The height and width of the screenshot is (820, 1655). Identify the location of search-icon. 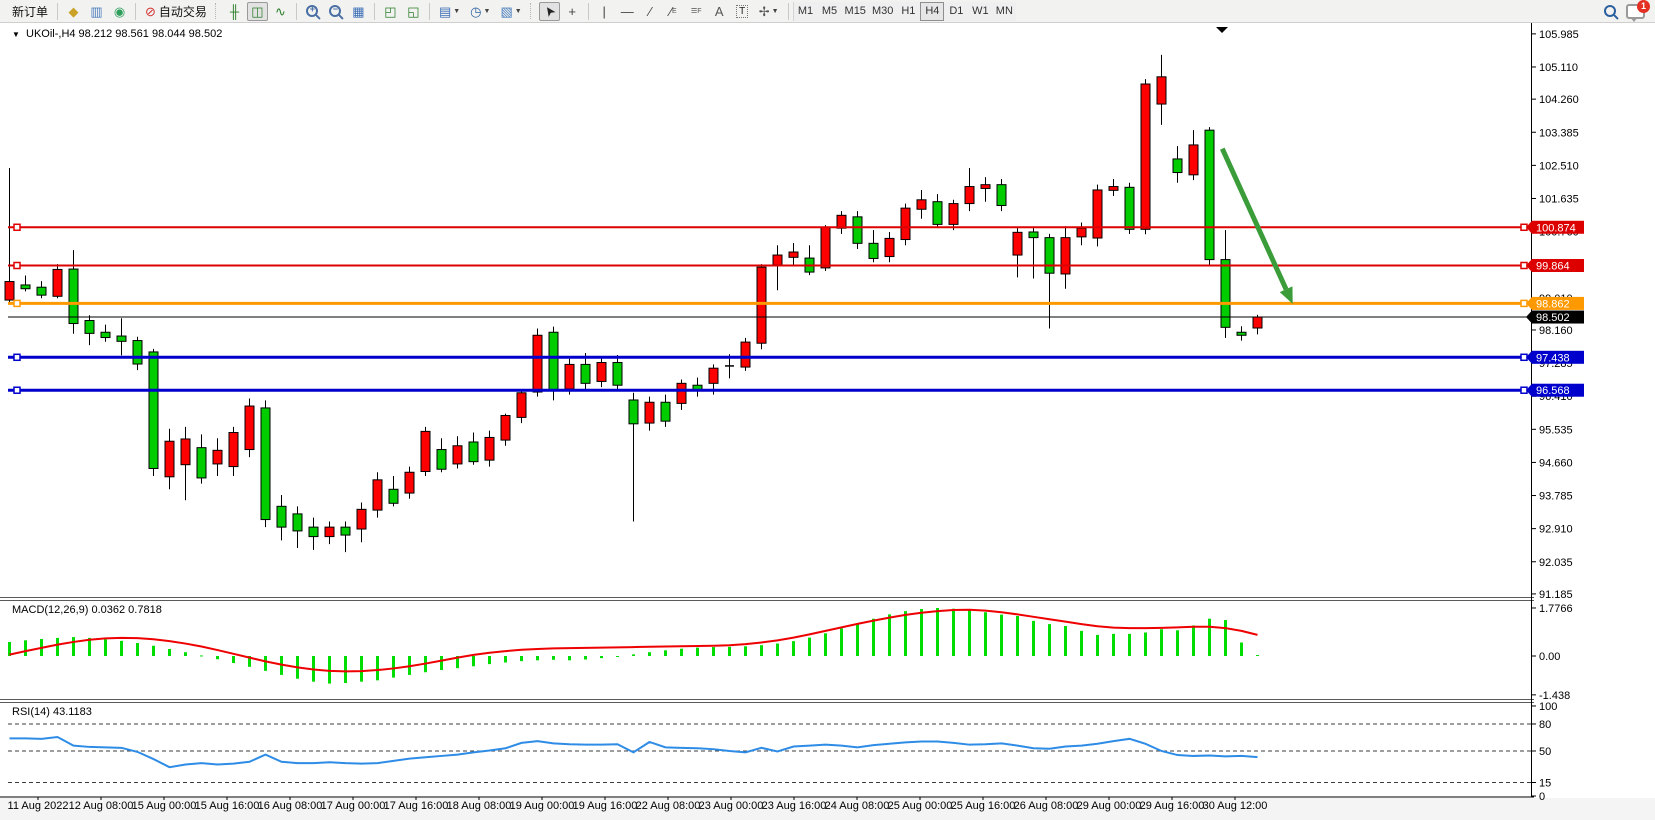
(1611, 12).